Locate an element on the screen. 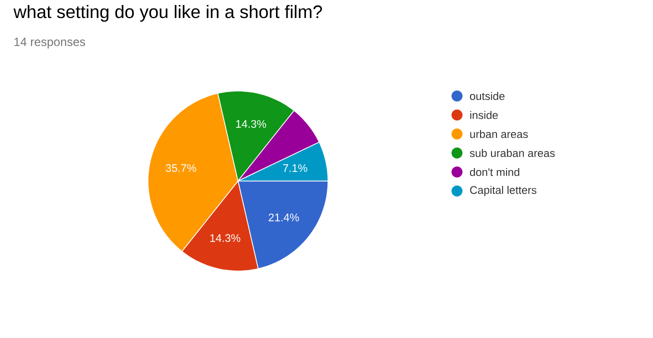 This screenshot has height=338, width=653. legend-label: inside is located at coordinates (484, 115).